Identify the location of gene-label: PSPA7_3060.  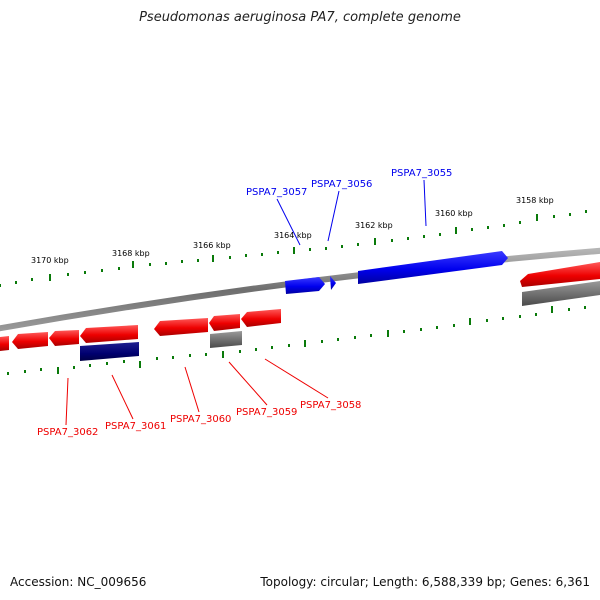
(200, 419).